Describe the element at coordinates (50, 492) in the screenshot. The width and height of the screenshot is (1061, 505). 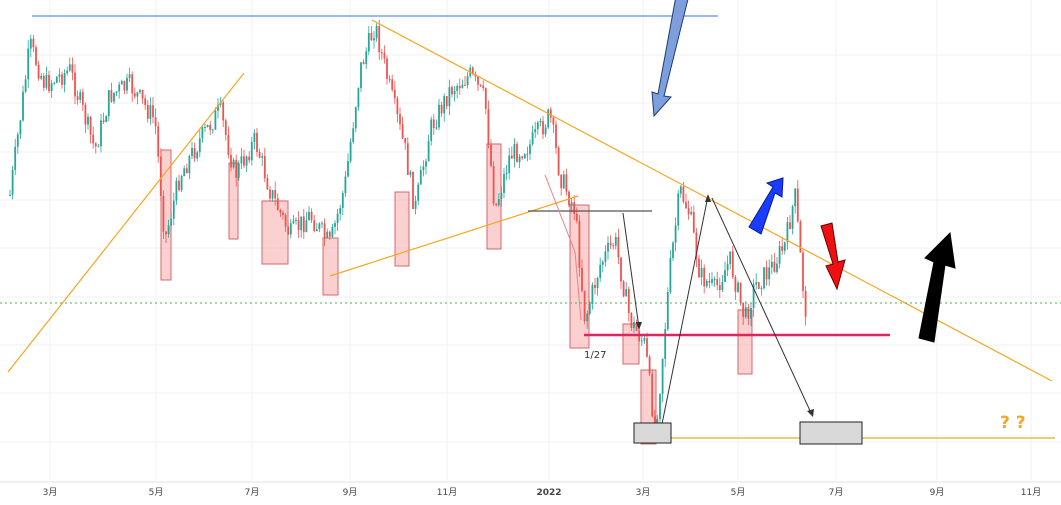
I see `x-tick-label-0: 3月` at that location.